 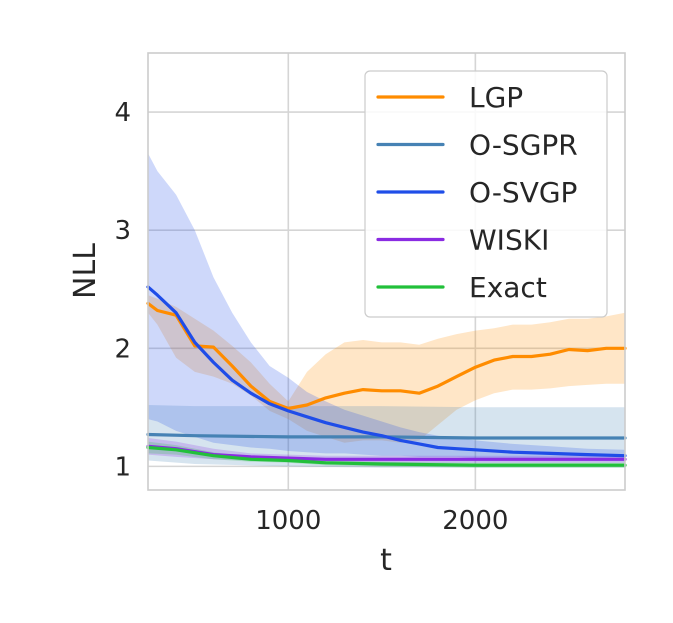 I want to click on legend-box, so click(x=486, y=194).